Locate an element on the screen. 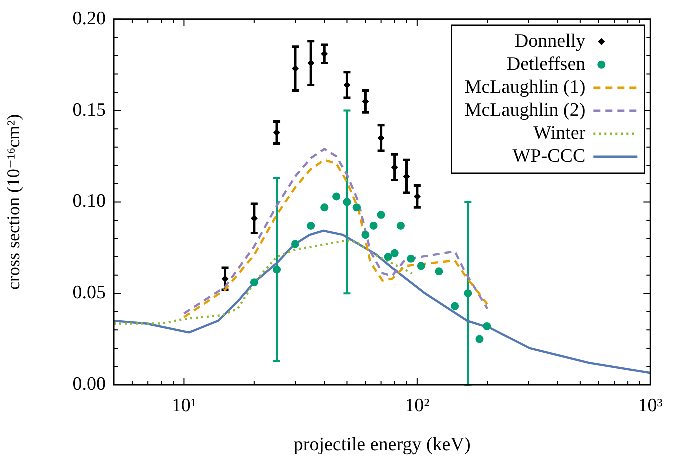 The image size is (673, 461). y-tick-label: 0.15 is located at coordinates (89, 110).